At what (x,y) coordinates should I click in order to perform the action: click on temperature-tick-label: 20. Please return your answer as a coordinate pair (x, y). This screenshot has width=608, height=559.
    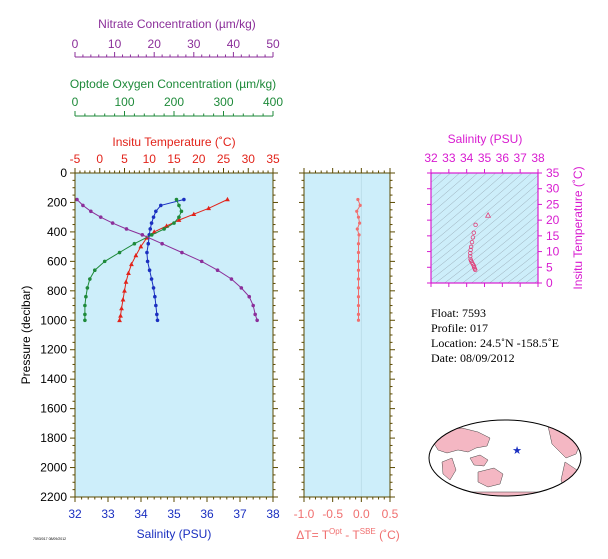
    Looking at the image, I should click on (199, 159).